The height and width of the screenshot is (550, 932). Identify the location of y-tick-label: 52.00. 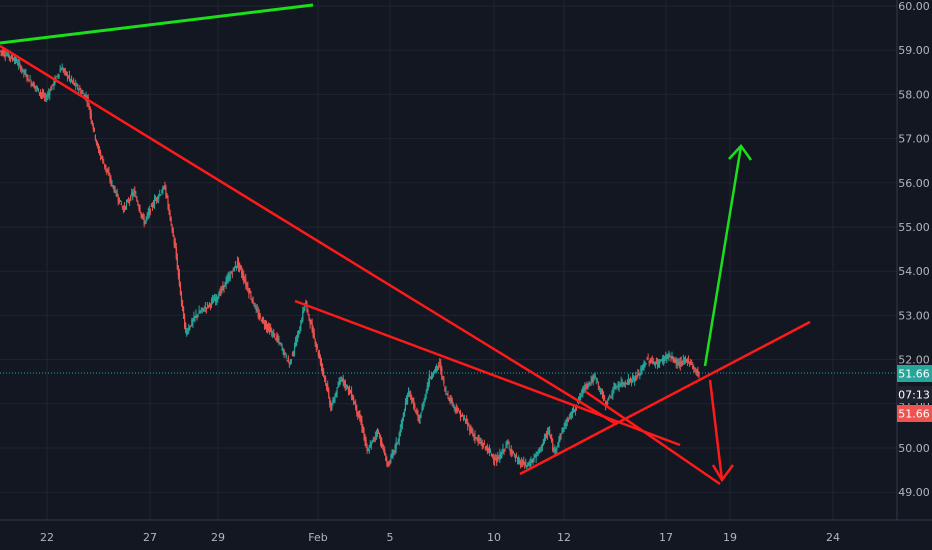
(914, 360).